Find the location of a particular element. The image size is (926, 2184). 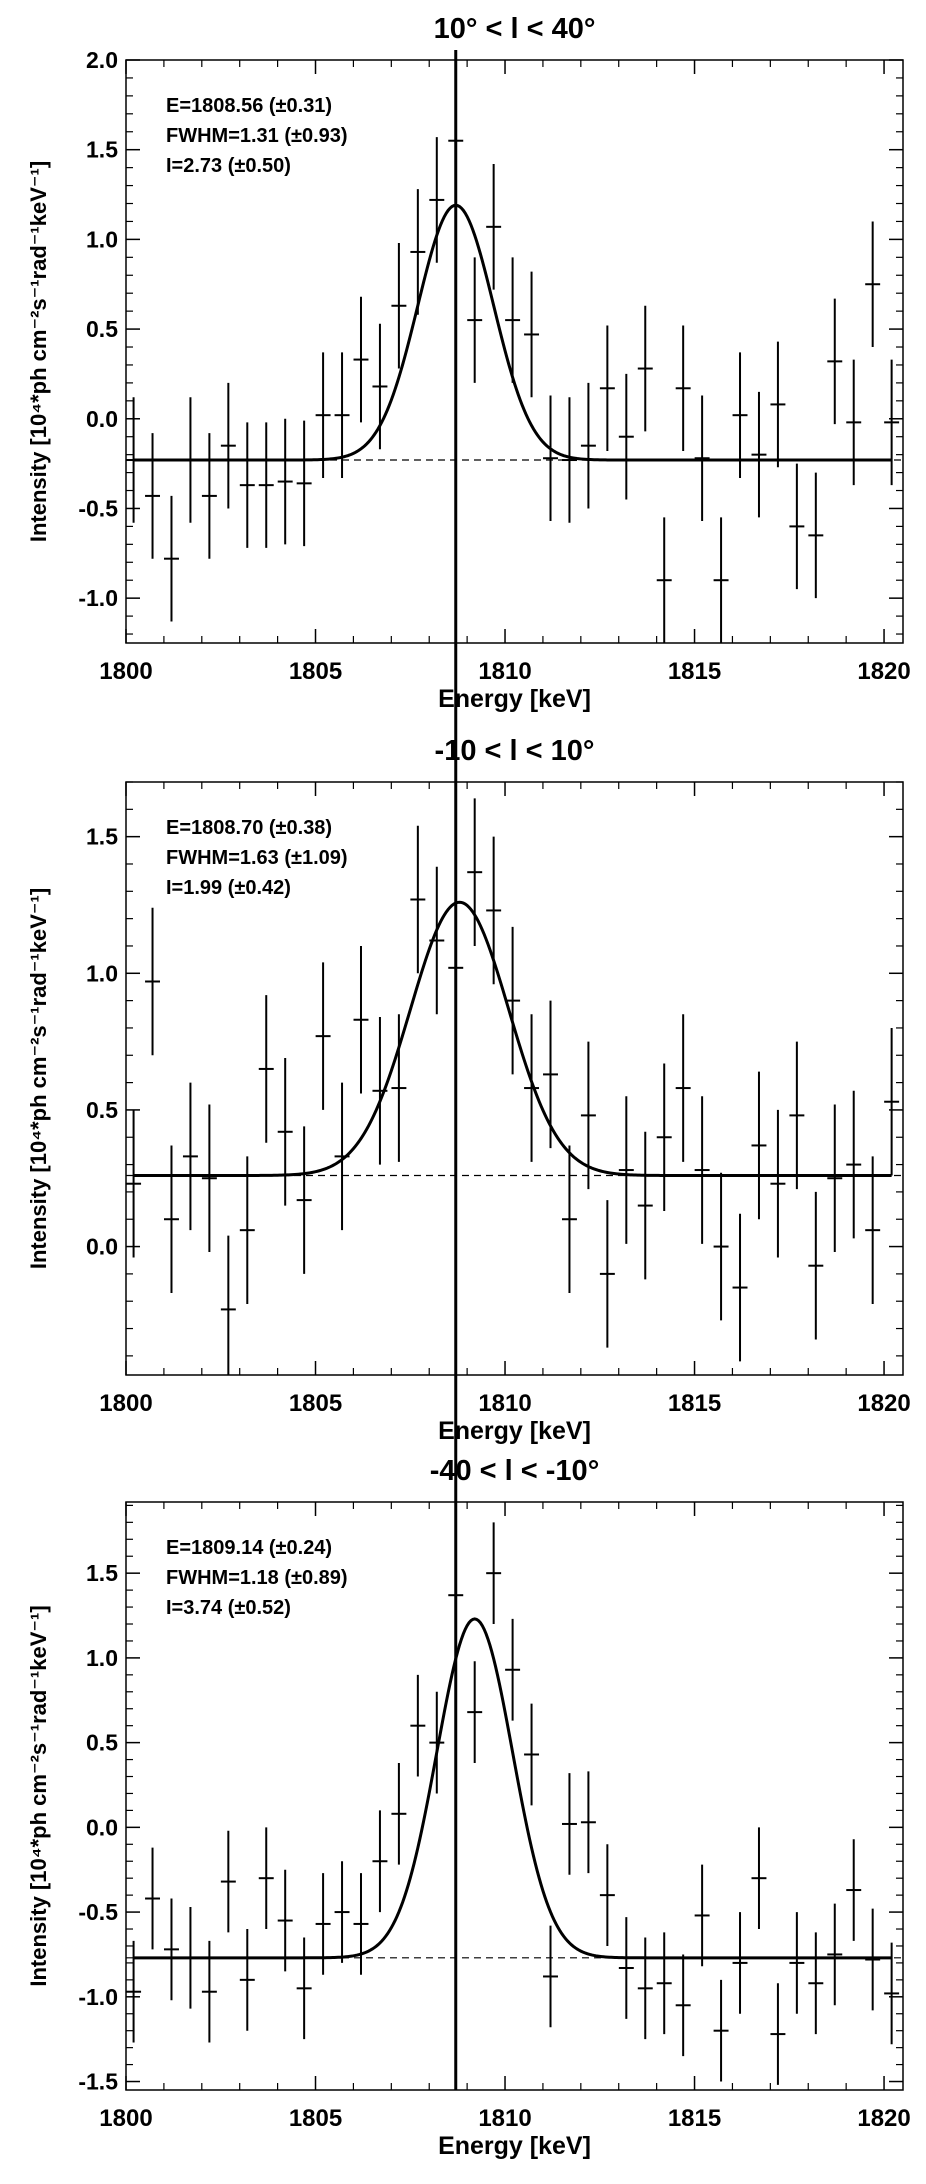

fit-annotation: E=1808.70 (±0.38) is located at coordinates (249, 828).